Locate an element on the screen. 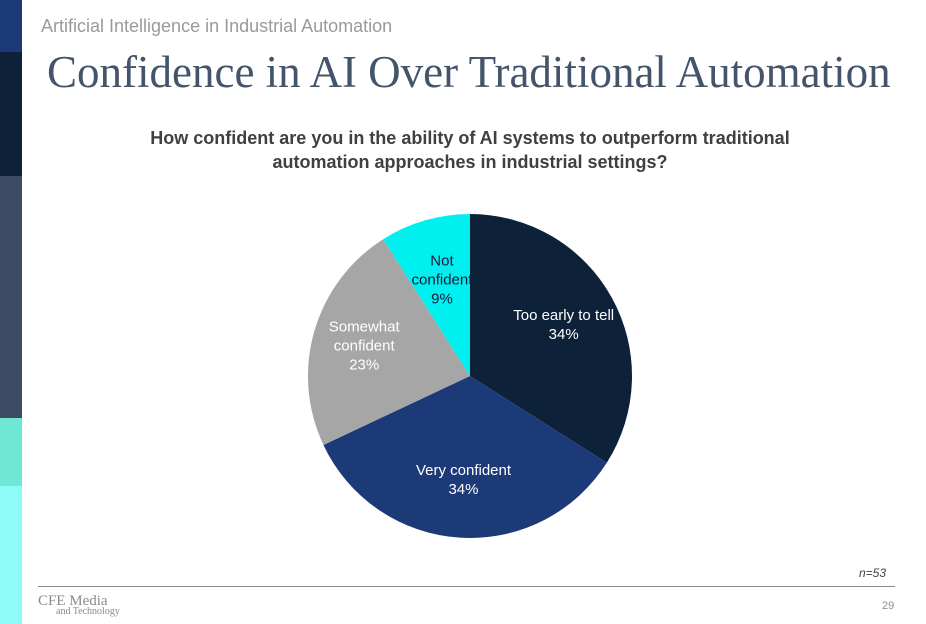 The height and width of the screenshot is (624, 926). slice-label: Not confident 9% is located at coordinates (443, 280).